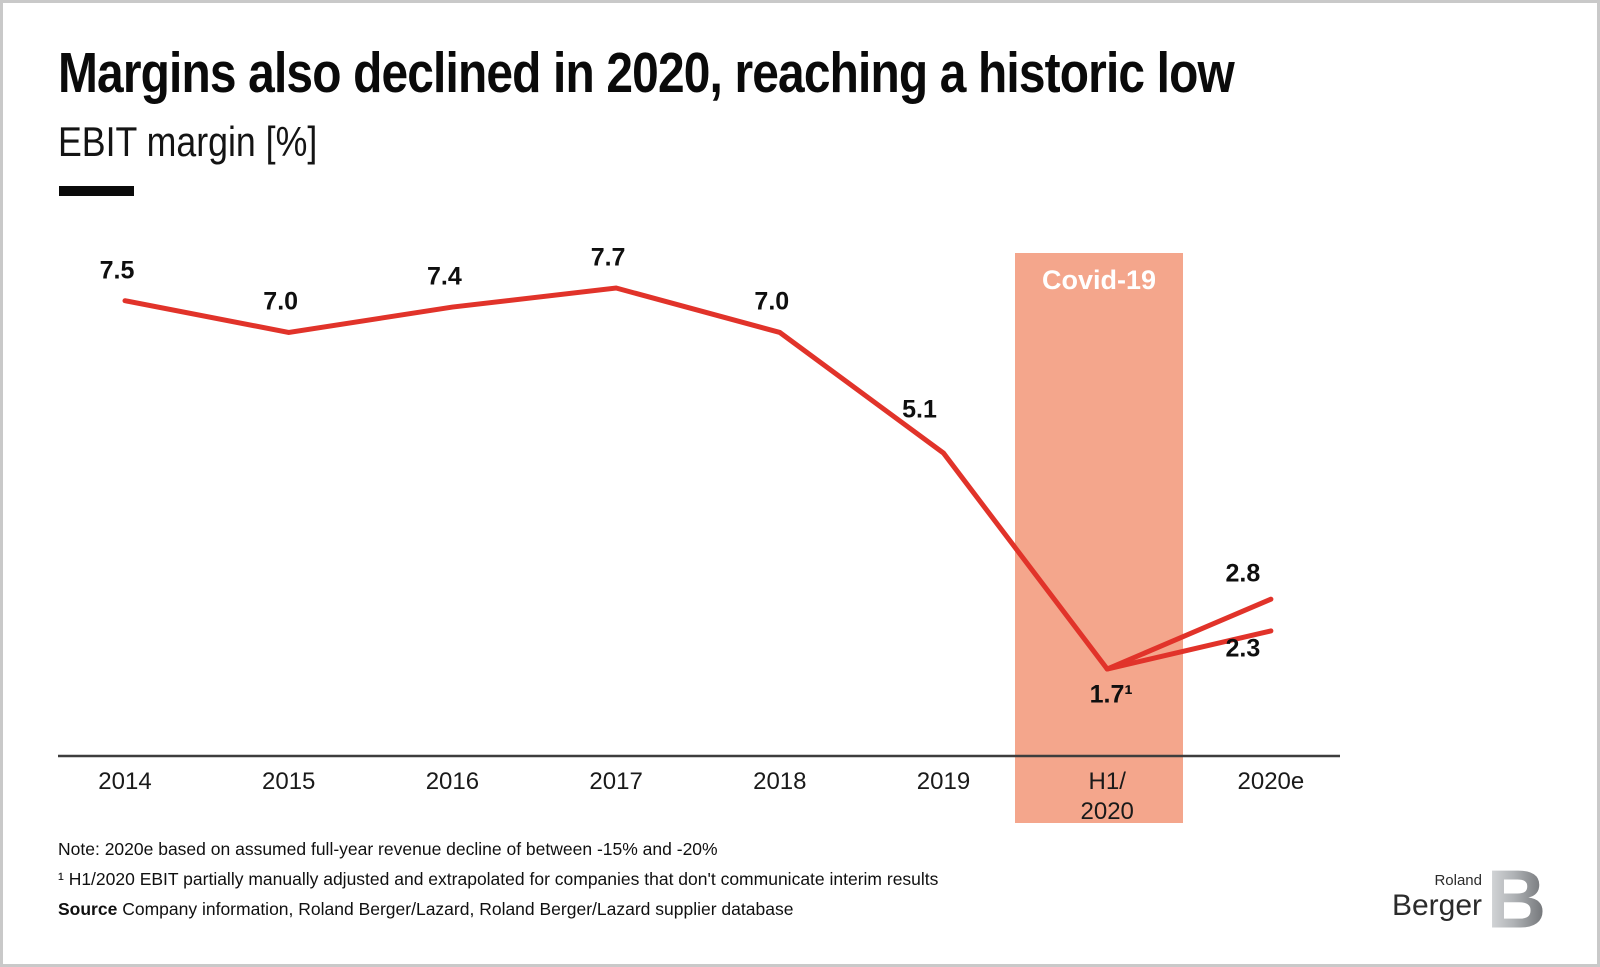 This screenshot has height=967, width=1600. What do you see at coordinates (1111, 694) in the screenshot?
I see `data-label: 1.7¹` at bounding box center [1111, 694].